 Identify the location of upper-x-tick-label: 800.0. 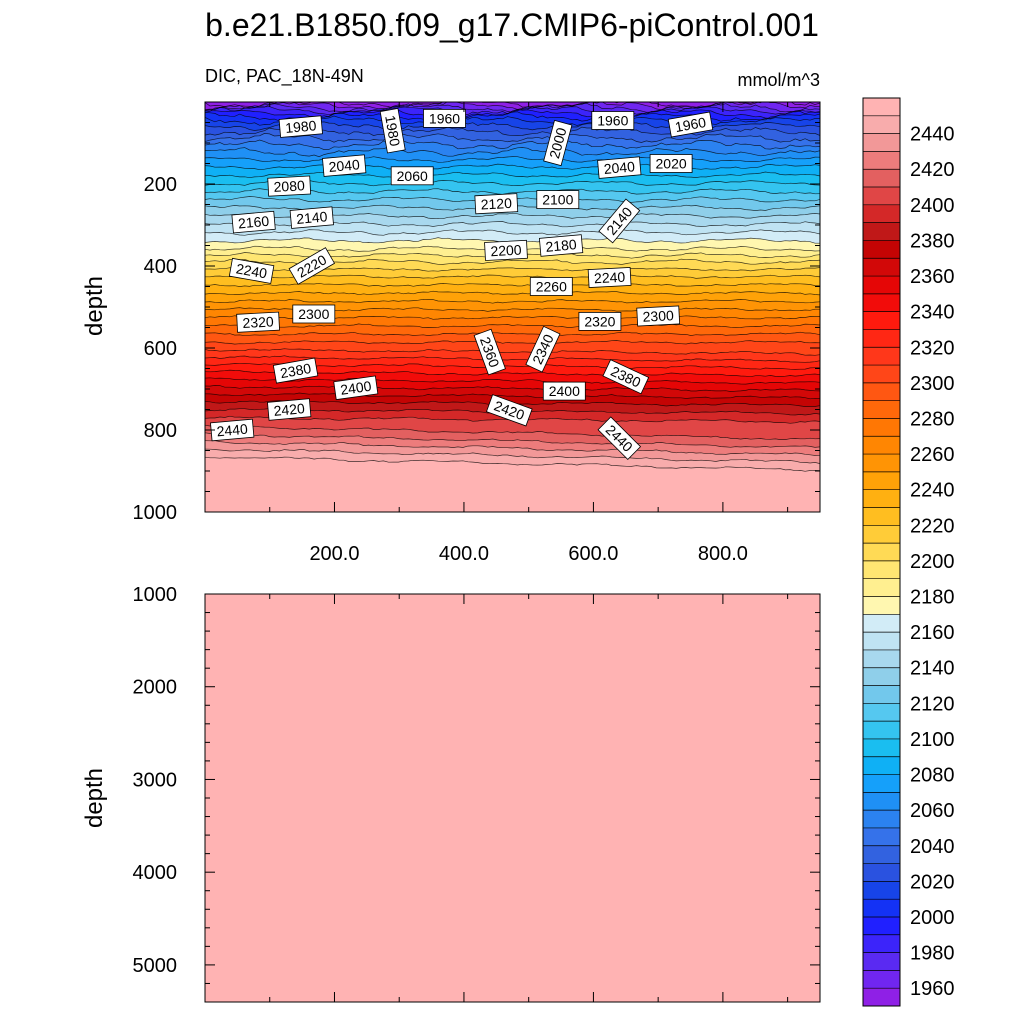
(723, 554).